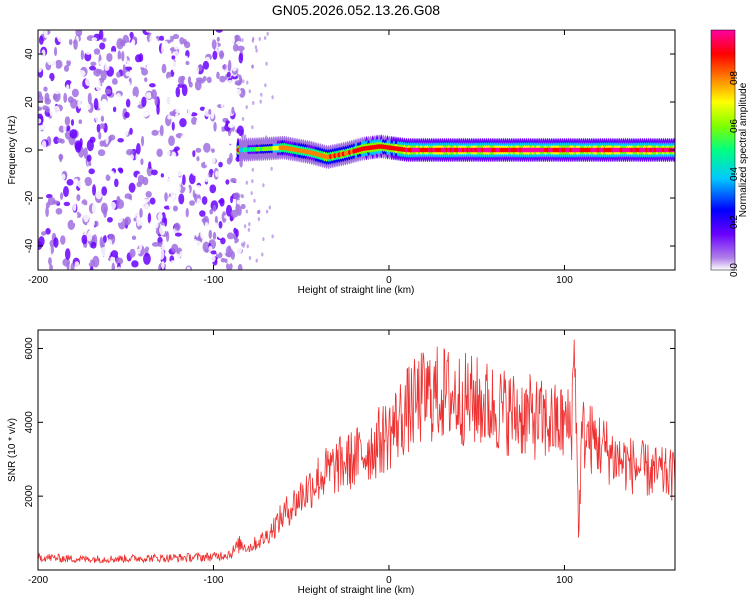 The width and height of the screenshot is (750, 600). Describe the element at coordinates (564, 580) in the screenshot. I see `snr-x-tick-label: 100` at that location.